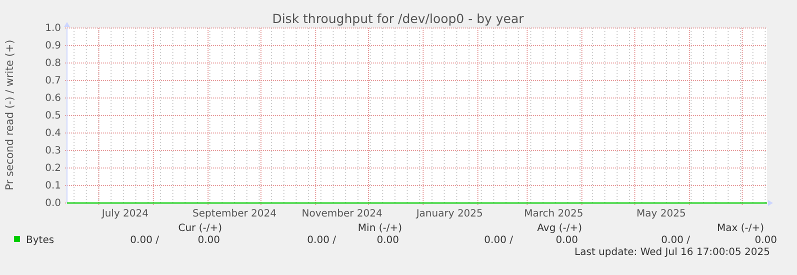 This screenshot has width=797, height=275. Describe the element at coordinates (40, 240) in the screenshot. I see `legend-label: Bytes` at that location.